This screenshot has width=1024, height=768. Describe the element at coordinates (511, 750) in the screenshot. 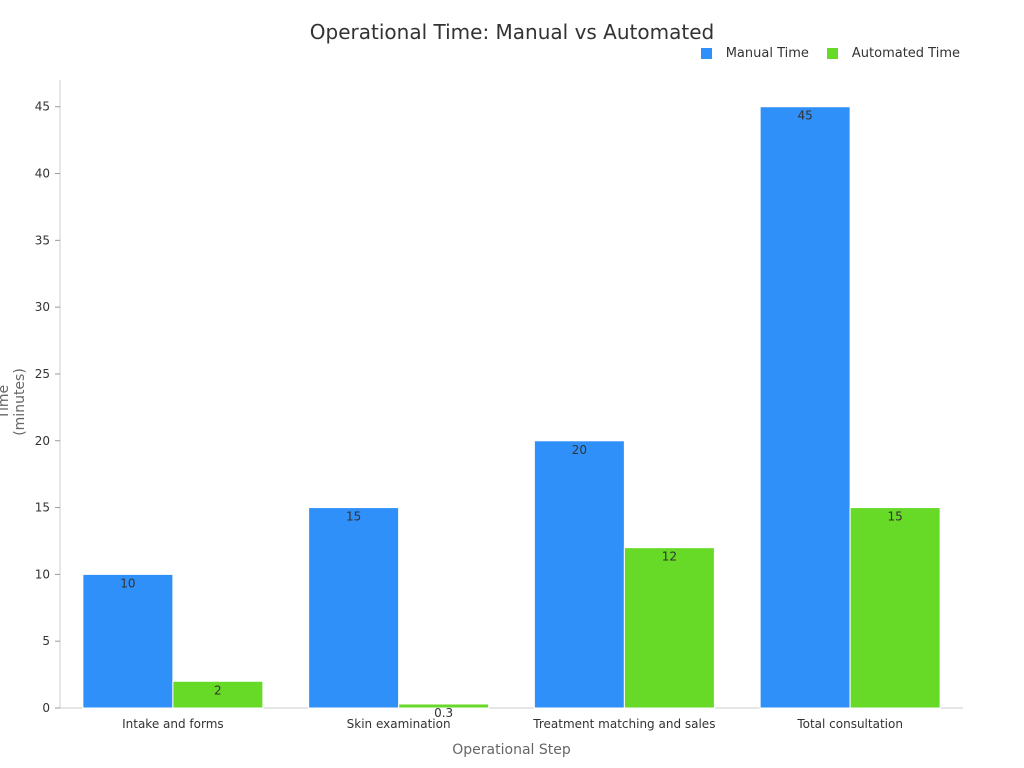

I see `x-axis-label: Operational Step` at that location.